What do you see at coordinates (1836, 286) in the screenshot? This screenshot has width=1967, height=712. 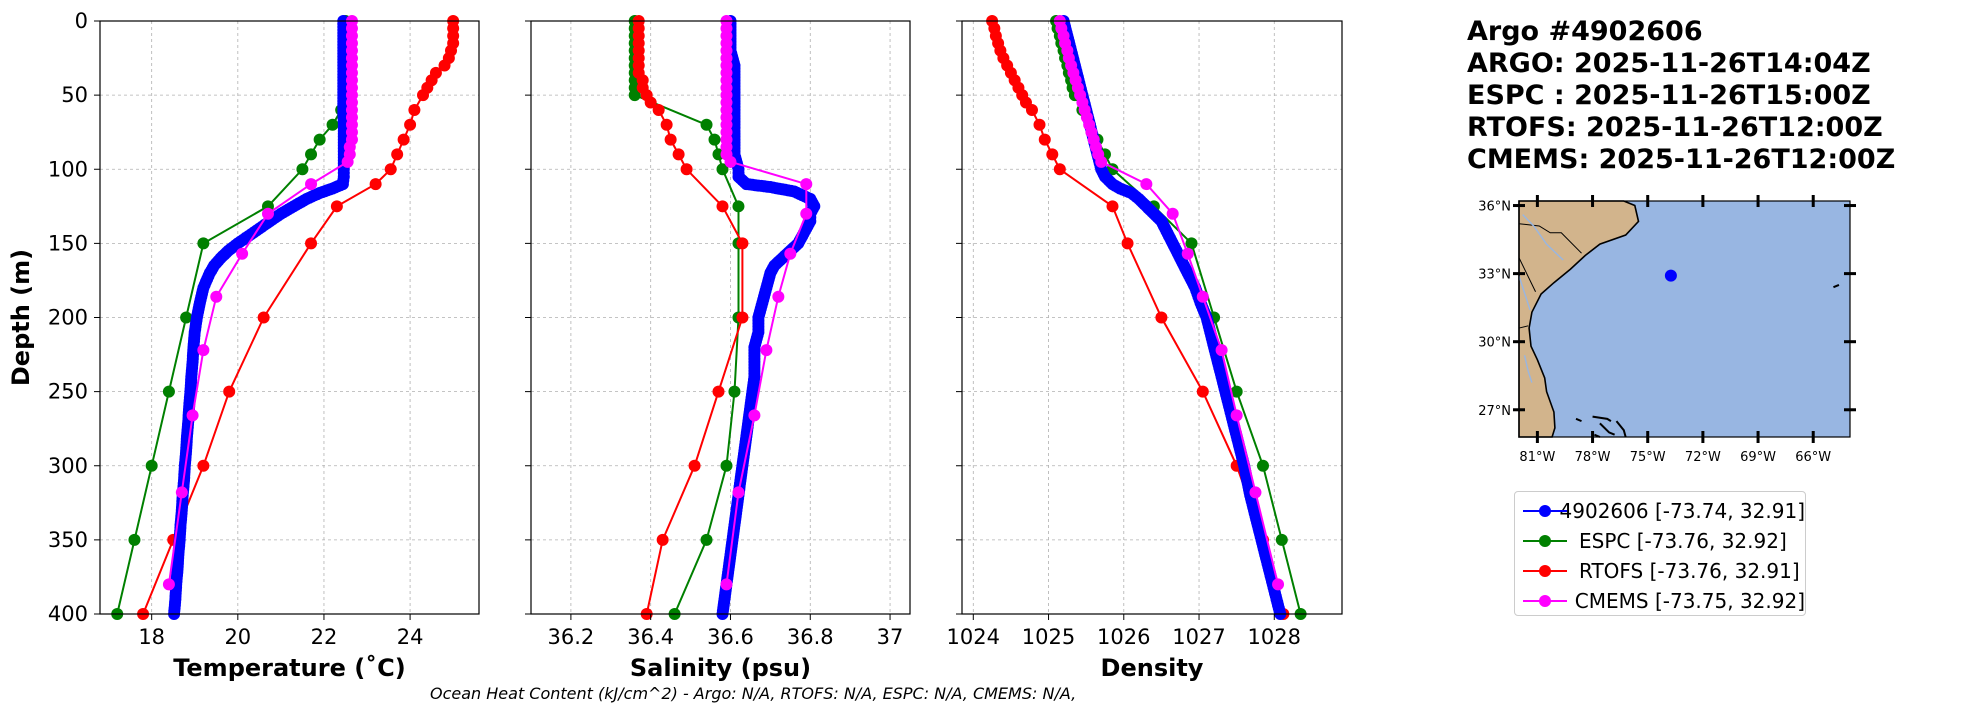 I see `map-island-bermuda` at bounding box center [1836, 286].